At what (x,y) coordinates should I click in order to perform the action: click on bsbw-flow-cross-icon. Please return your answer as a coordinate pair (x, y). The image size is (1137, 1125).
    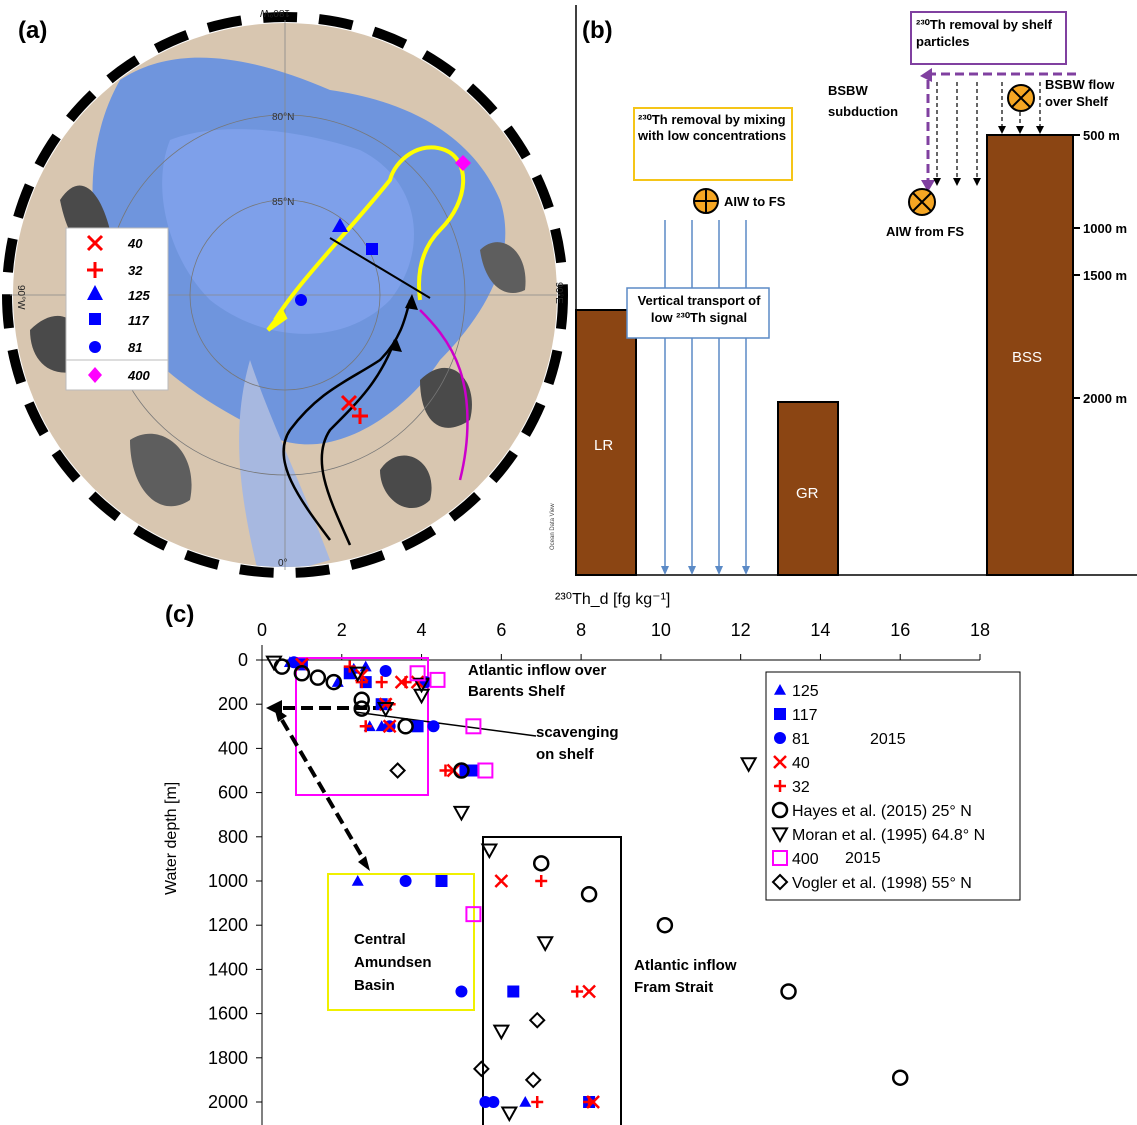
    Looking at the image, I should click on (1021, 98).